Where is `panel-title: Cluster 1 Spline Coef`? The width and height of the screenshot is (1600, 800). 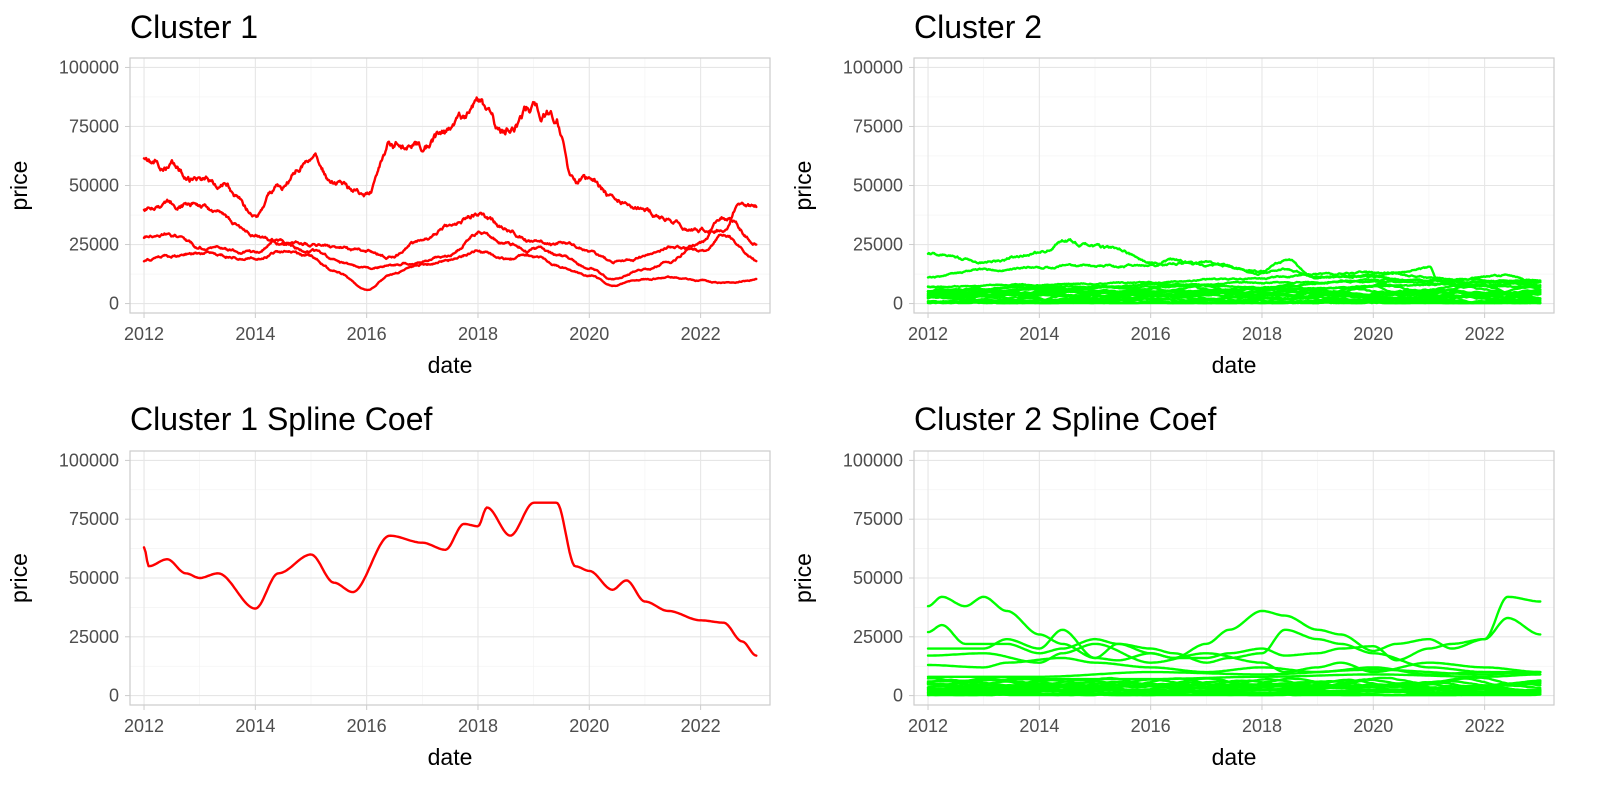
panel-title: Cluster 1 Spline Coef is located at coordinates (281, 419).